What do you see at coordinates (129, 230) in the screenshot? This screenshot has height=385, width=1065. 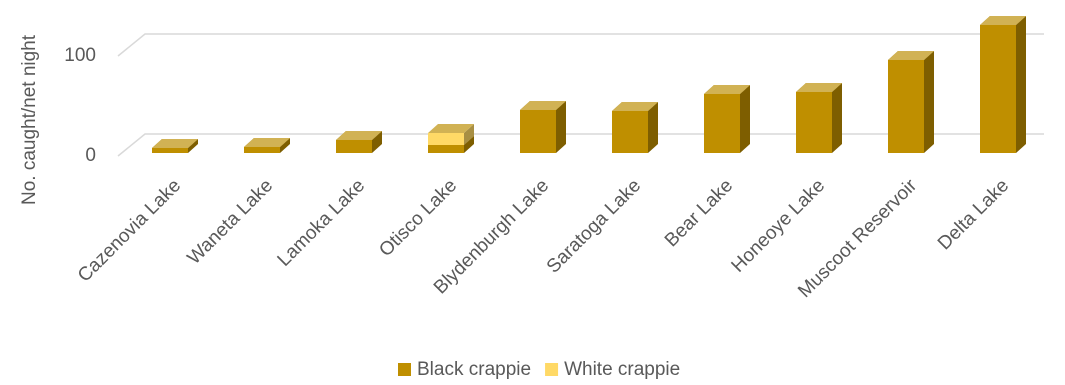 I see `x-tick-label: Cazenovia Lake` at bounding box center [129, 230].